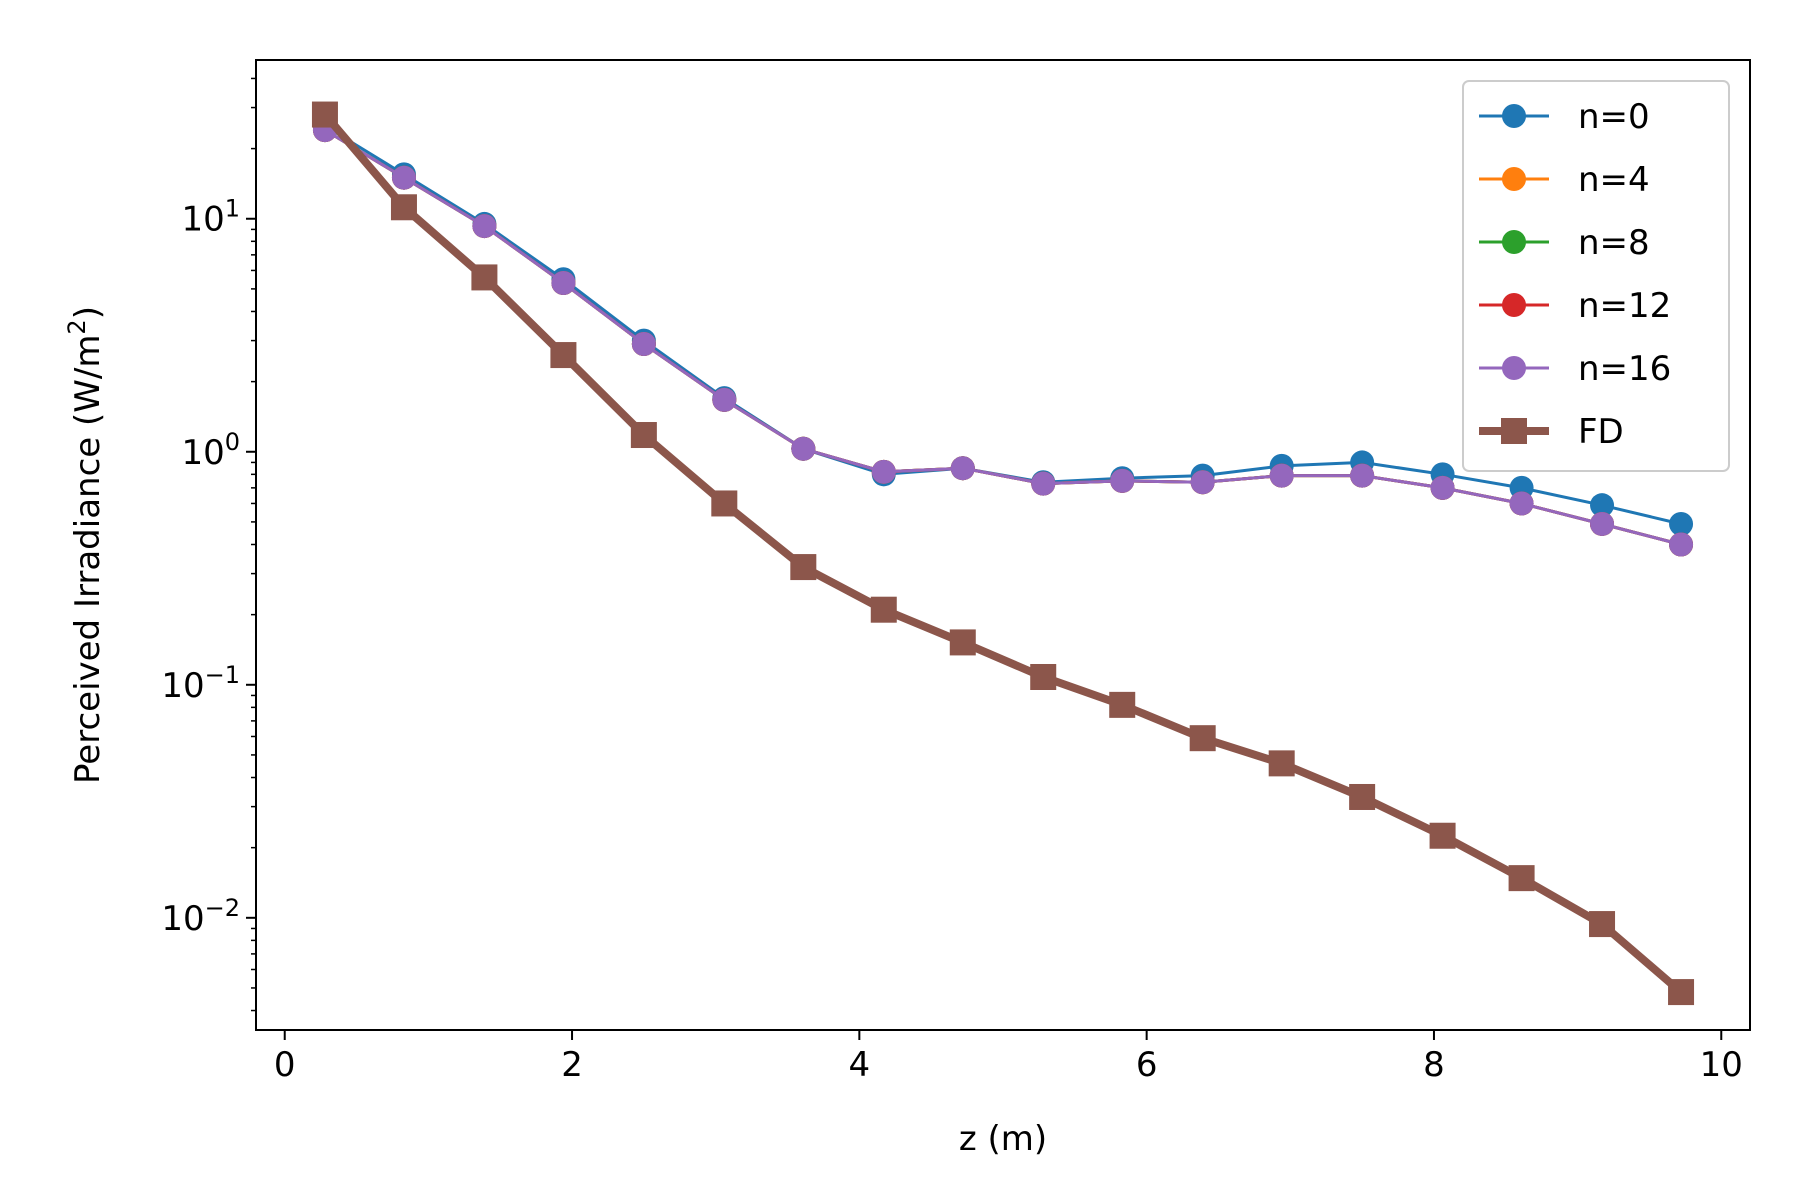  Describe the element at coordinates (1601, 432) in the screenshot. I see `legend-label: FD` at that location.